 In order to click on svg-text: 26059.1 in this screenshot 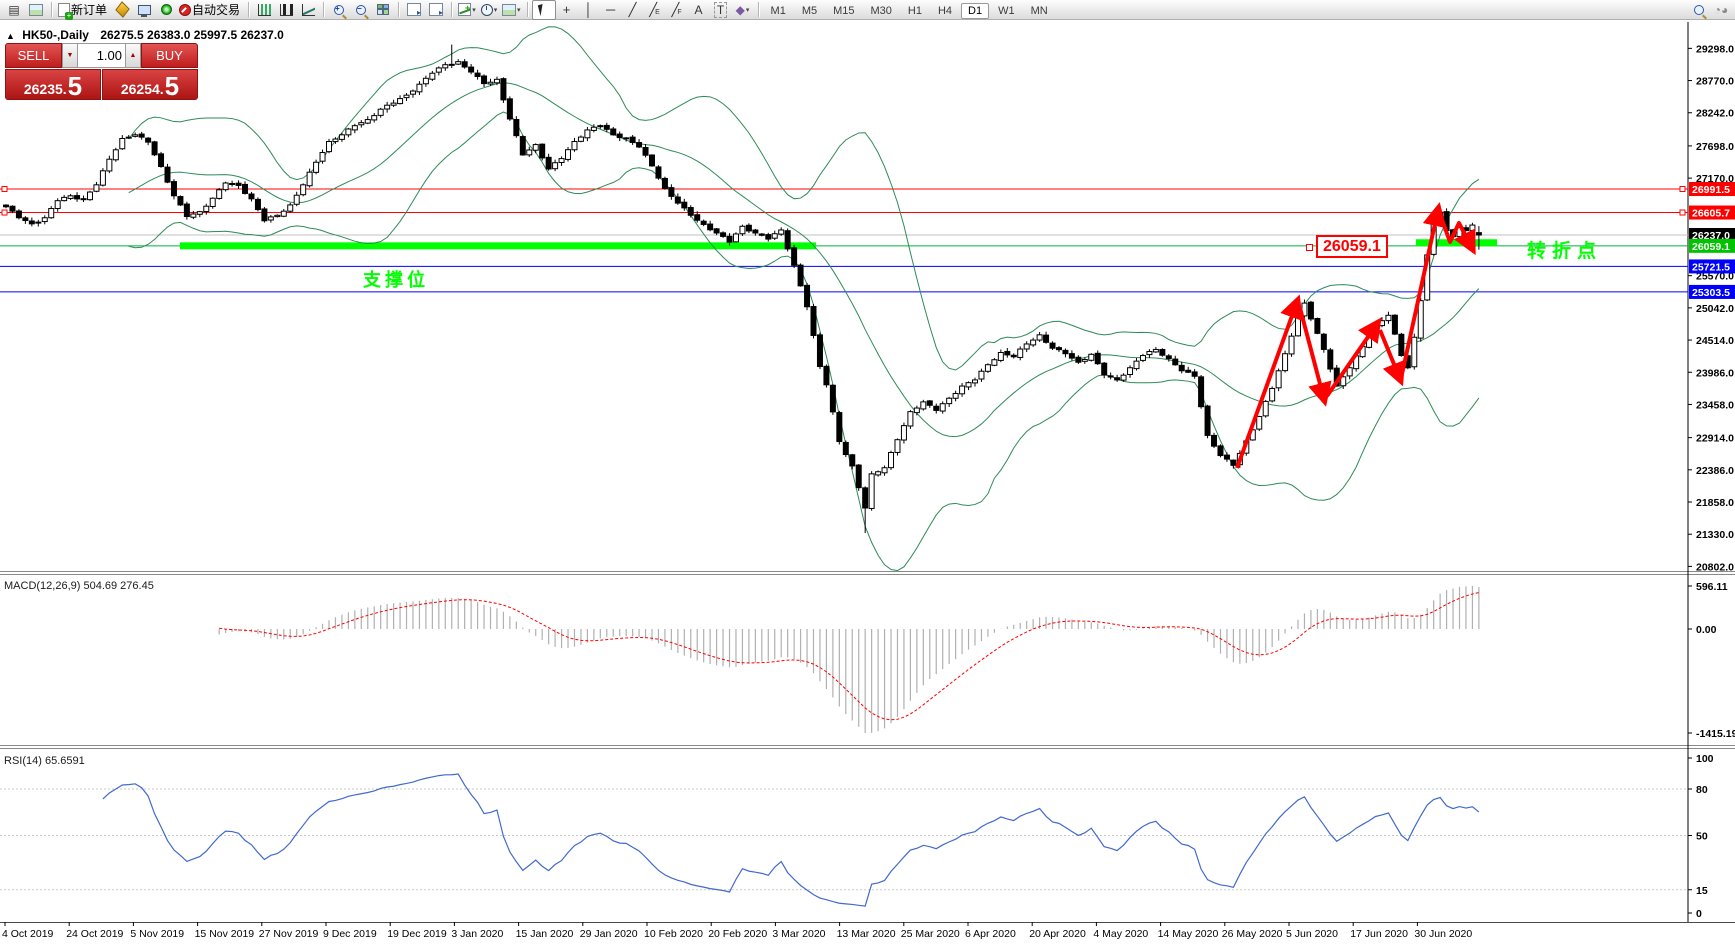, I will do `click(1711, 247)`.